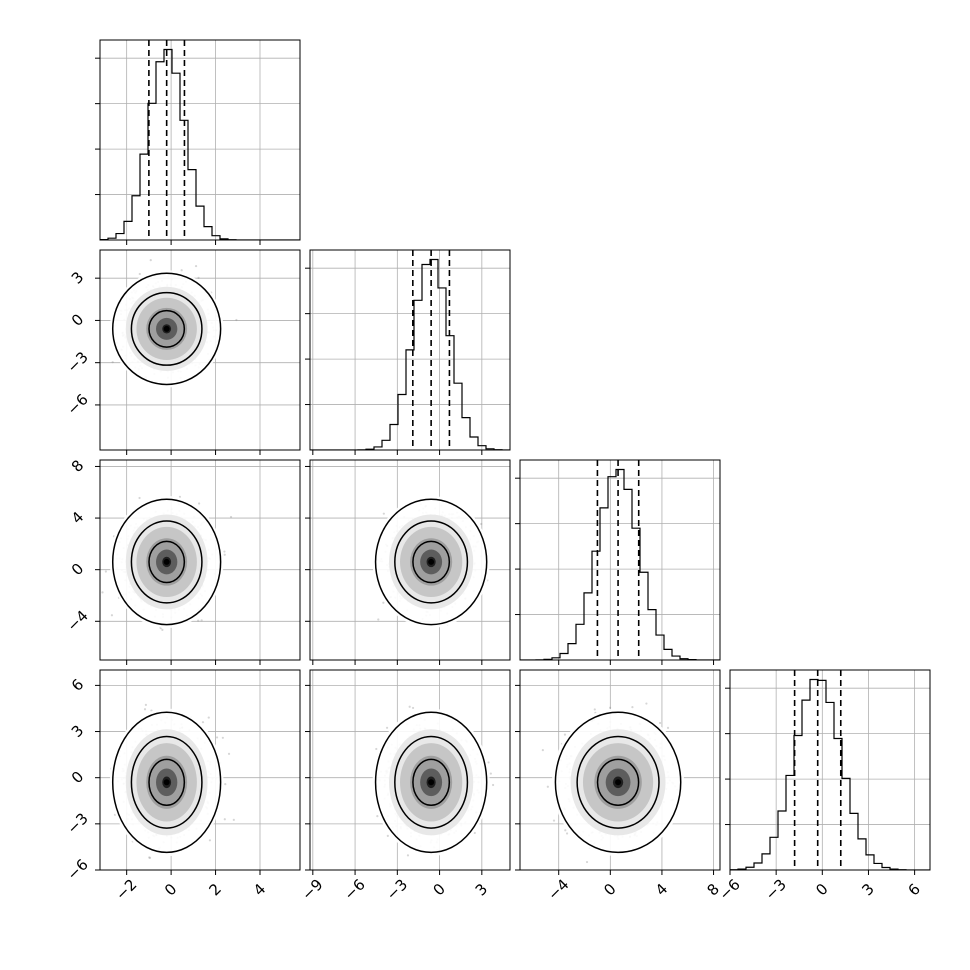 This screenshot has width=970, height=970. What do you see at coordinates (355, 889) in the screenshot?
I see `x-tick-label: −6` at bounding box center [355, 889].